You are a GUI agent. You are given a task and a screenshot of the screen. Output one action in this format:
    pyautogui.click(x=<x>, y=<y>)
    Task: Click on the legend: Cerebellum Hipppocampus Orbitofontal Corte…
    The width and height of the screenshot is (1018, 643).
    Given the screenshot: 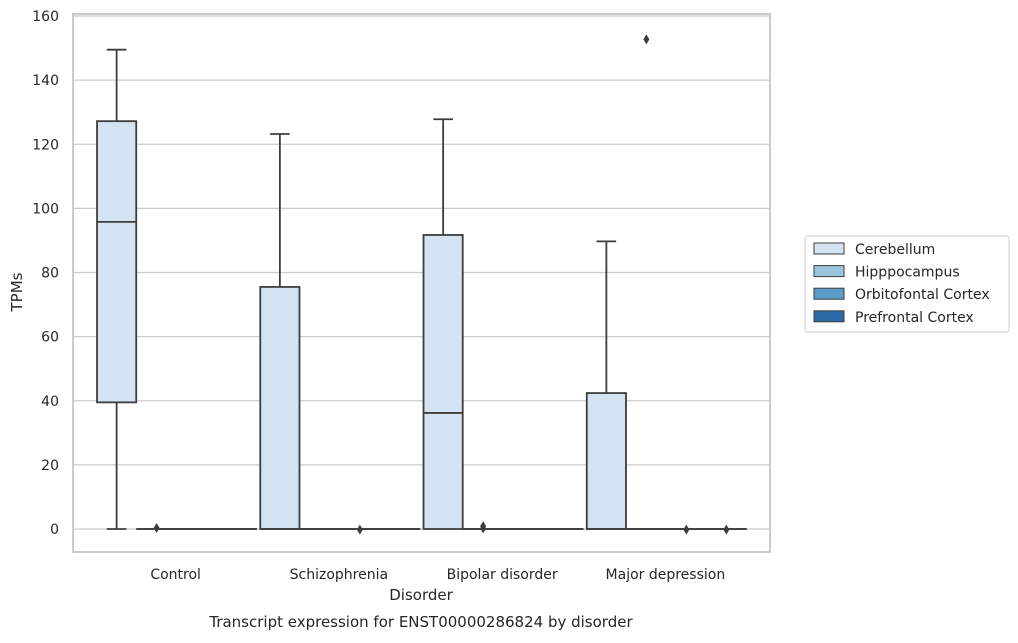 What is the action you would take?
    pyautogui.click(x=907, y=284)
    